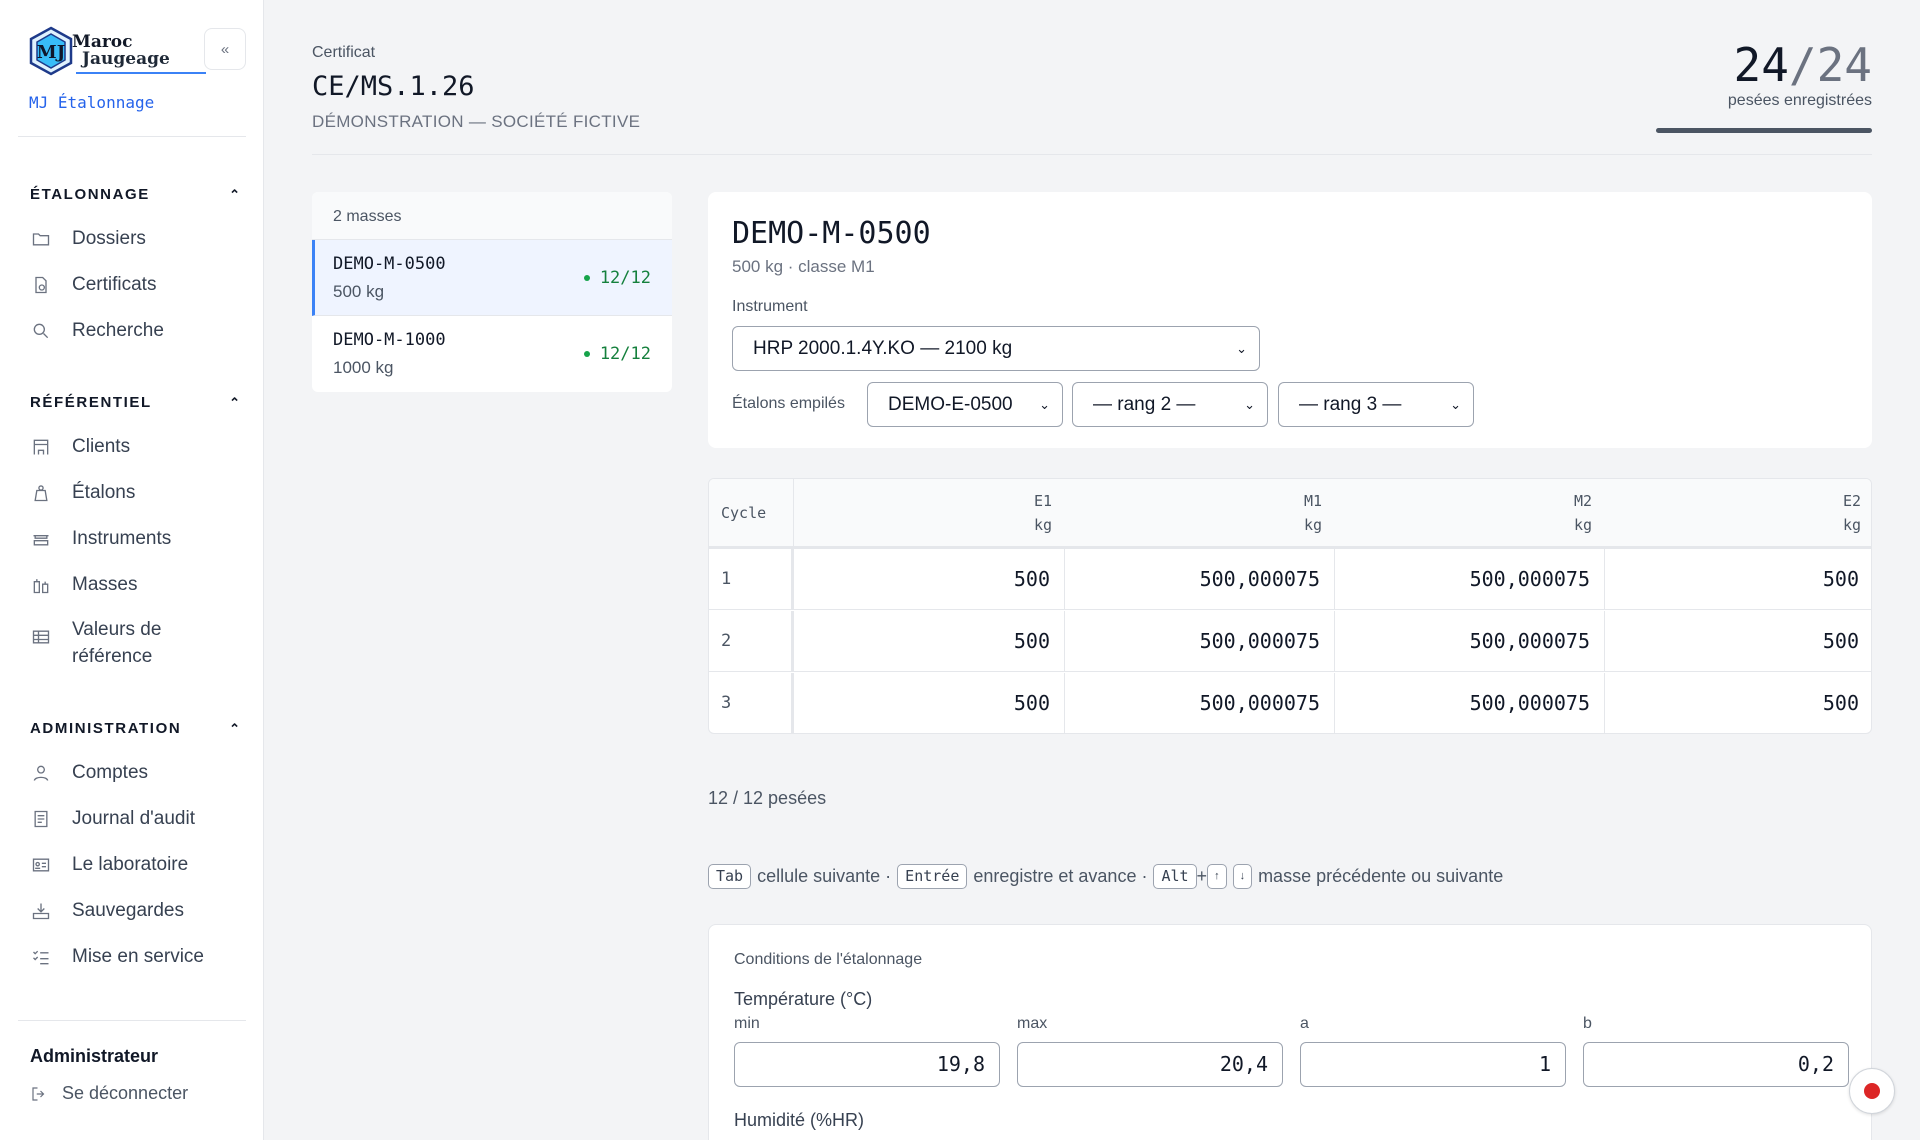 The image size is (1920, 1140). What do you see at coordinates (140, 956) in the screenshot?
I see `nav-item-mise-en-service: Mise en service` at bounding box center [140, 956].